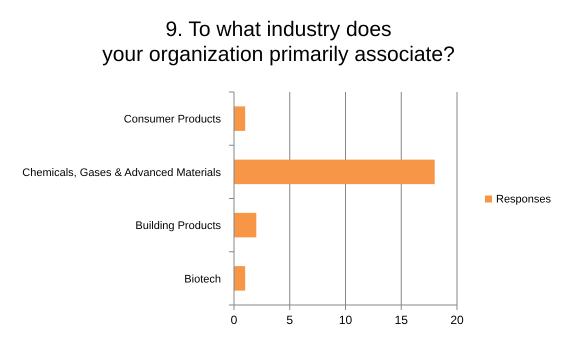 The width and height of the screenshot is (565, 339). What do you see at coordinates (202, 279) in the screenshot?
I see `y-tick-label: Biotech` at bounding box center [202, 279].